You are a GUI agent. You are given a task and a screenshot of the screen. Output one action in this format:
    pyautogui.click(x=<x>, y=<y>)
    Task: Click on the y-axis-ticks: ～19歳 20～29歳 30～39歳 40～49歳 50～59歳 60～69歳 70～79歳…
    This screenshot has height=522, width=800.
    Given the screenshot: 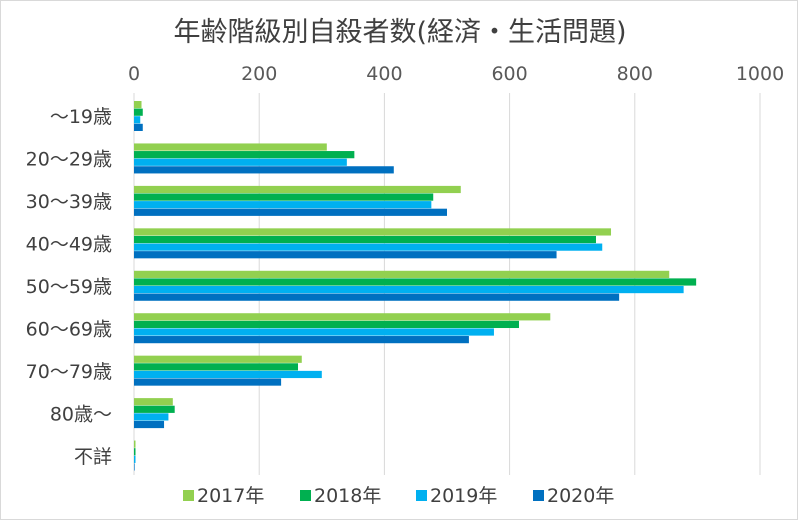 What is the action you would take?
    pyautogui.click(x=69, y=287)
    